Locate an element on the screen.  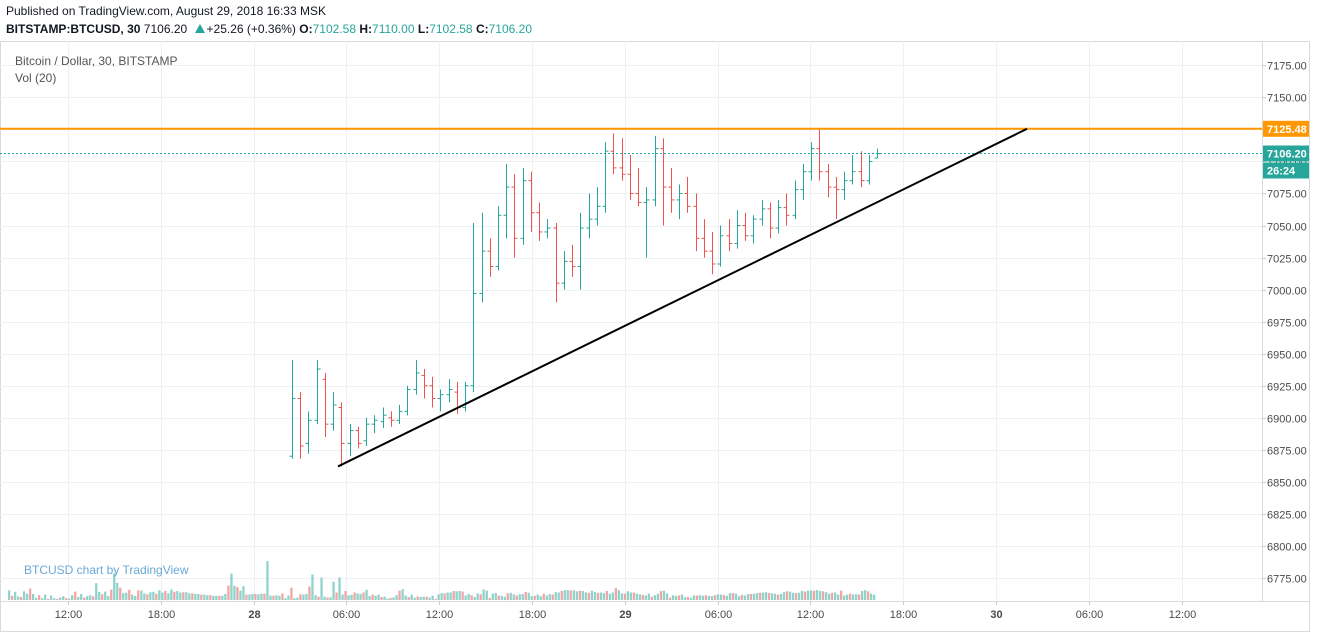
close-value: 7106.20 is located at coordinates (510, 29).